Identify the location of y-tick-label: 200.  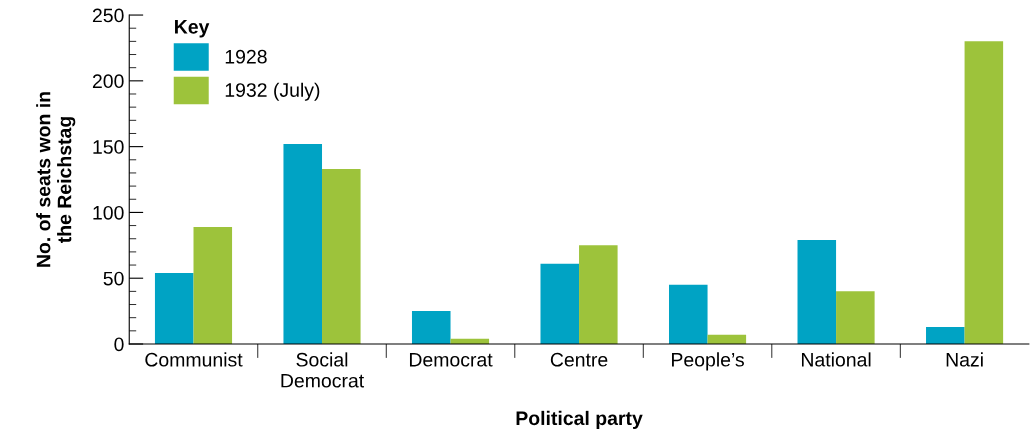
(108, 81).